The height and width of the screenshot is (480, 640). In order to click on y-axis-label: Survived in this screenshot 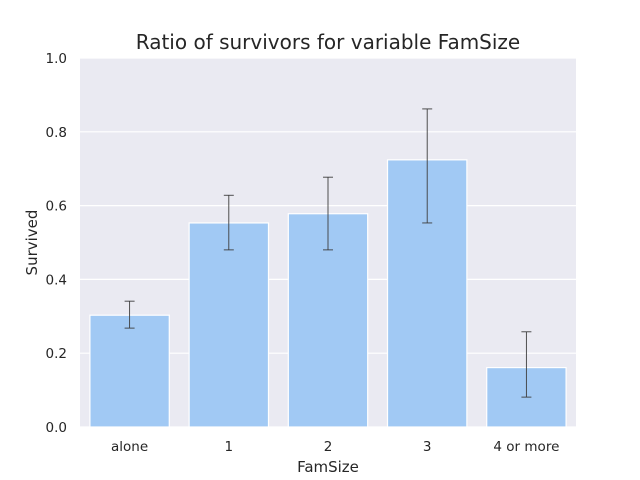, I will do `click(32, 243)`.